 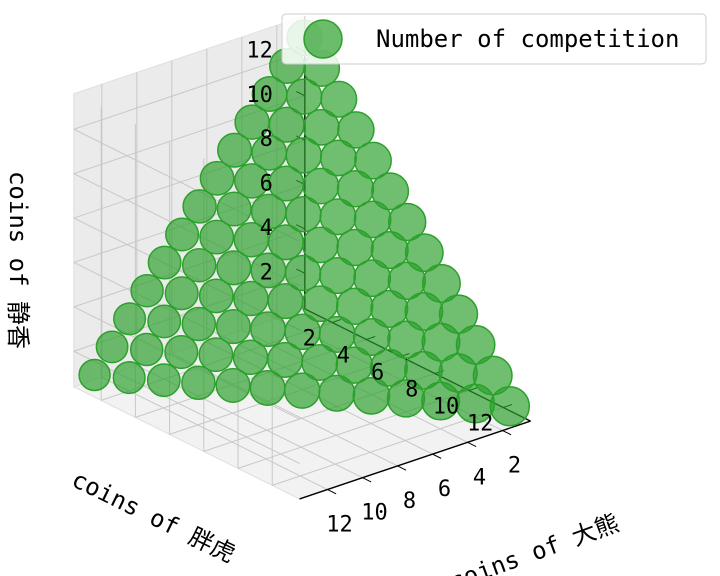 I want to click on z-tick-label: 10, so click(x=259, y=95).